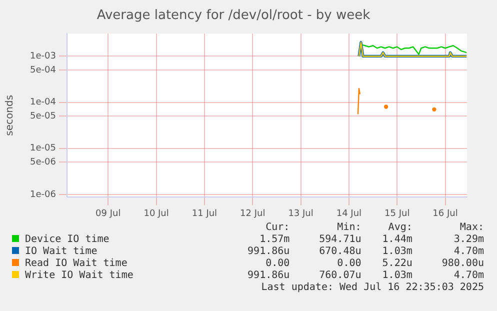  What do you see at coordinates (301, 213) in the screenshot?
I see `x-tick-label: 13 Jul` at bounding box center [301, 213].